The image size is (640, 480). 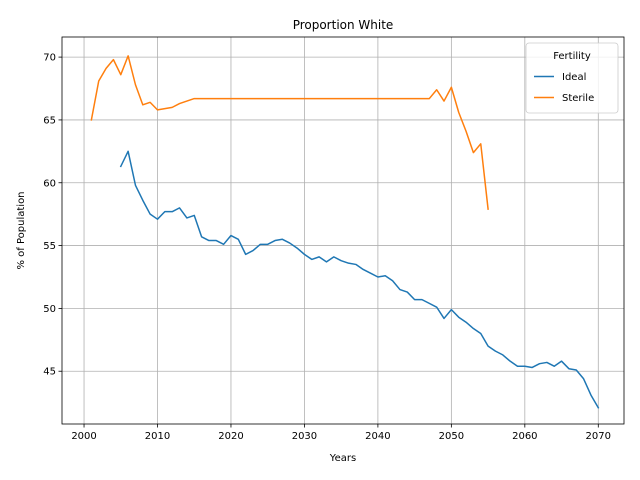 What do you see at coordinates (49, 58) in the screenshot?
I see `y-tick-label: 70` at bounding box center [49, 58].